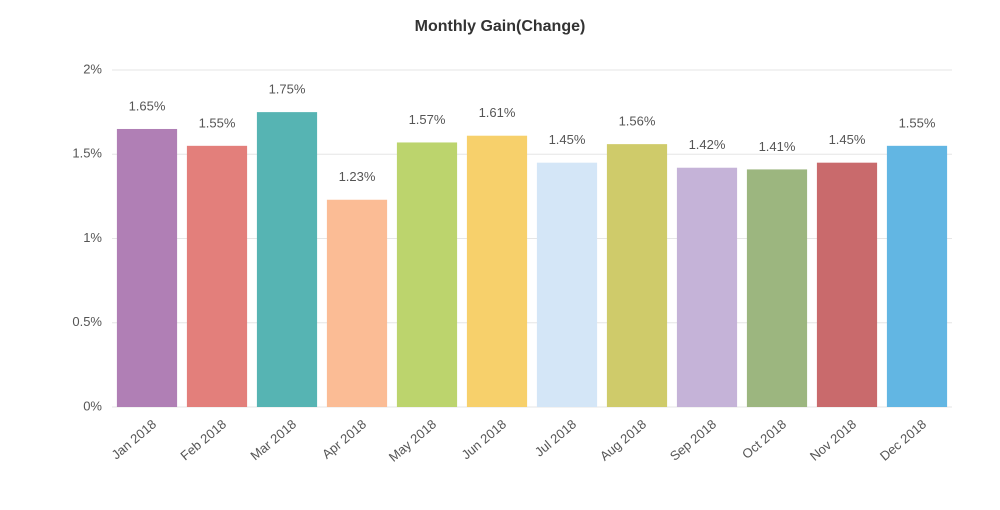  What do you see at coordinates (427, 119) in the screenshot?
I see `data-label: 1.57%` at bounding box center [427, 119].